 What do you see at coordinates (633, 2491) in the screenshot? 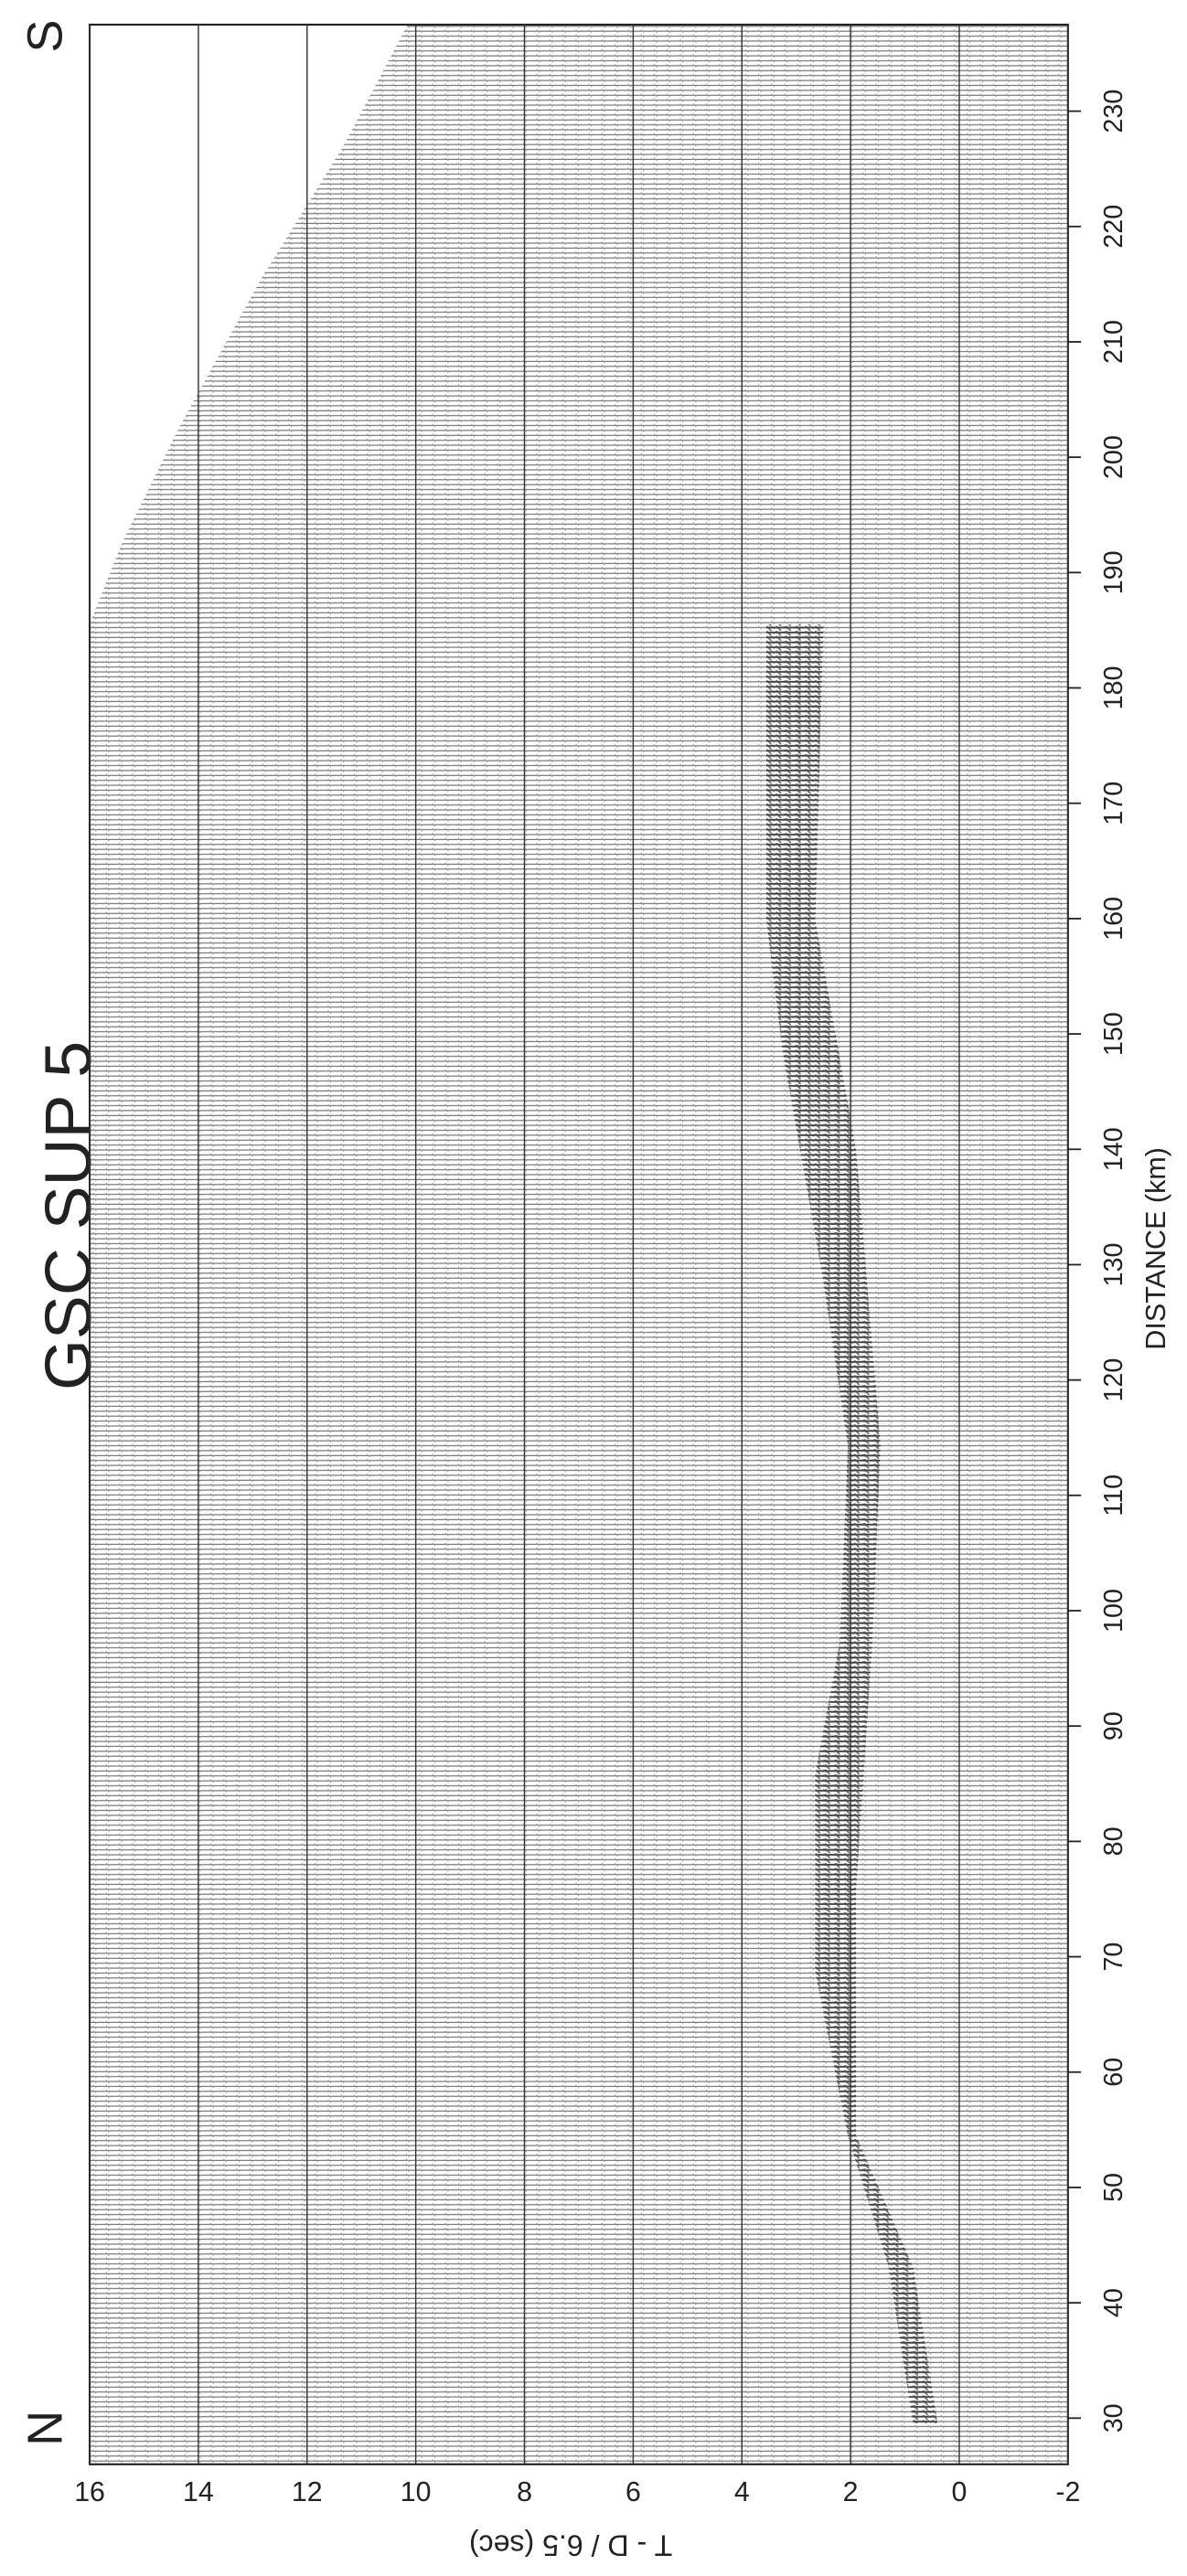
I see `y-tick-label: 6` at bounding box center [633, 2491].